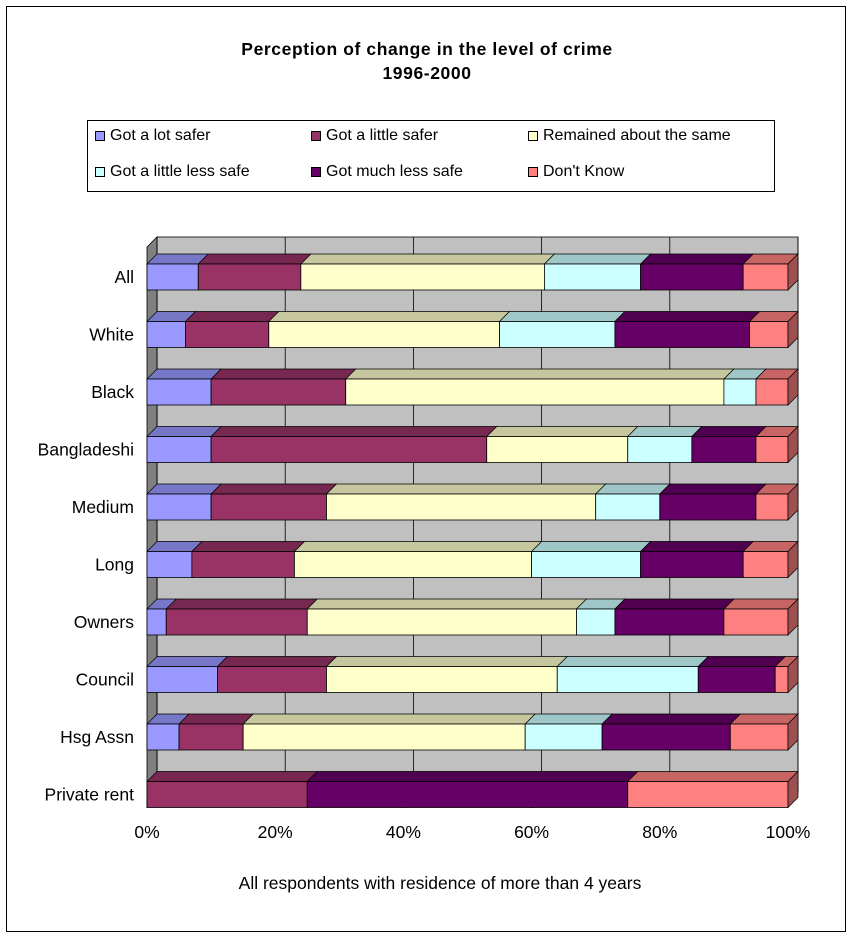 Image resolution: width=853 pixels, height=940 pixels. What do you see at coordinates (632, 489) in the screenshot?
I see `bar-segment-medium-got-a-little-less-safe-top` at bounding box center [632, 489].